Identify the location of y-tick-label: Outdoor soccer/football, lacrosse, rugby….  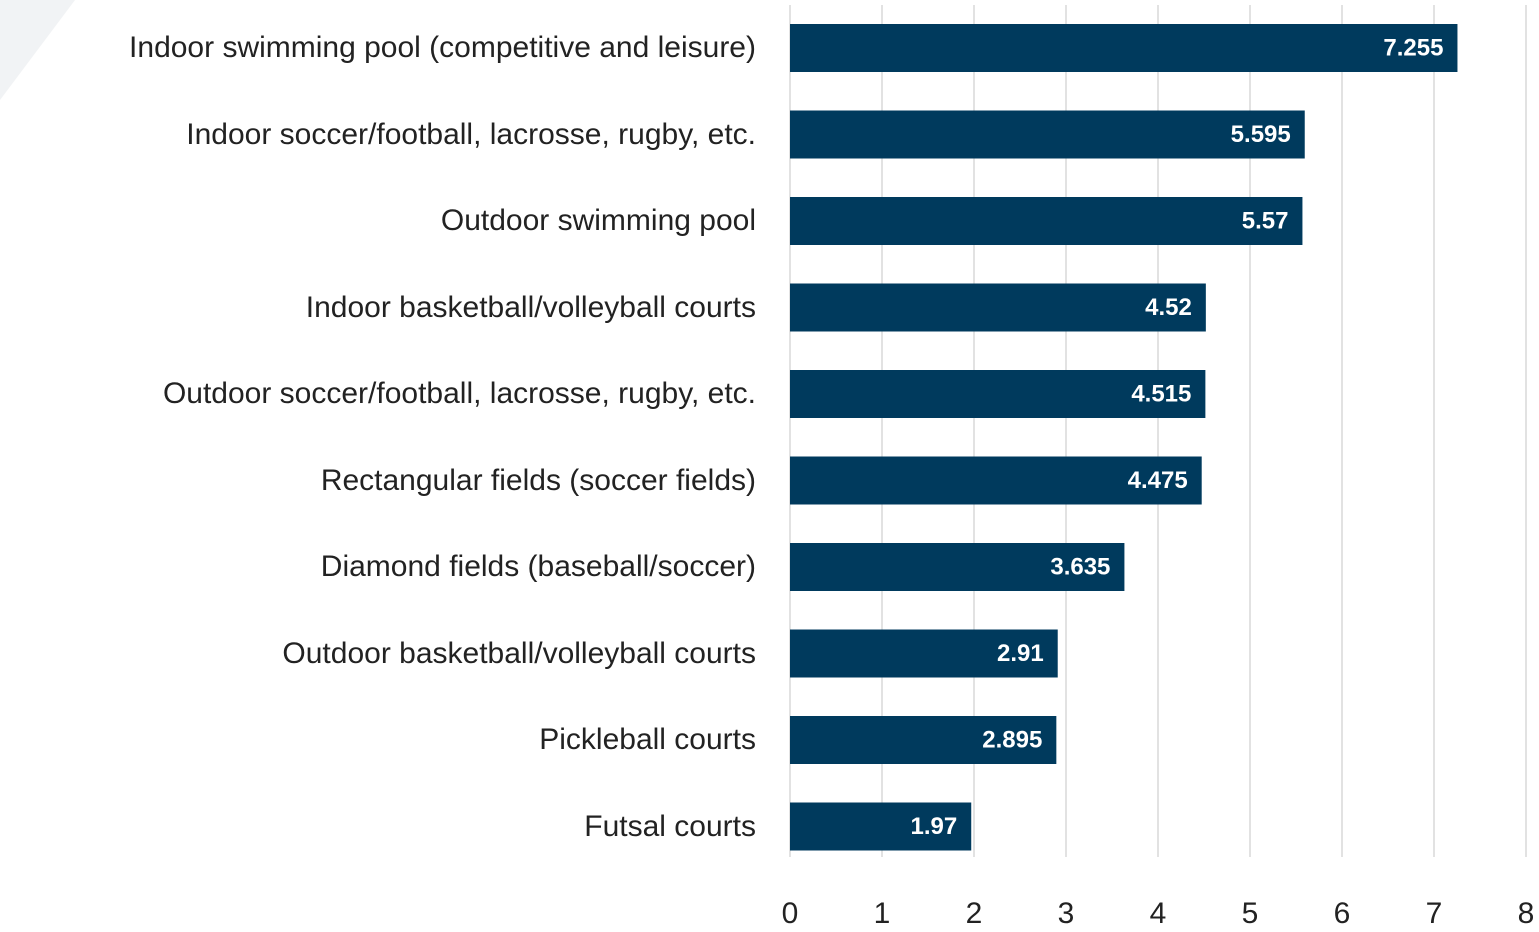
(459, 393).